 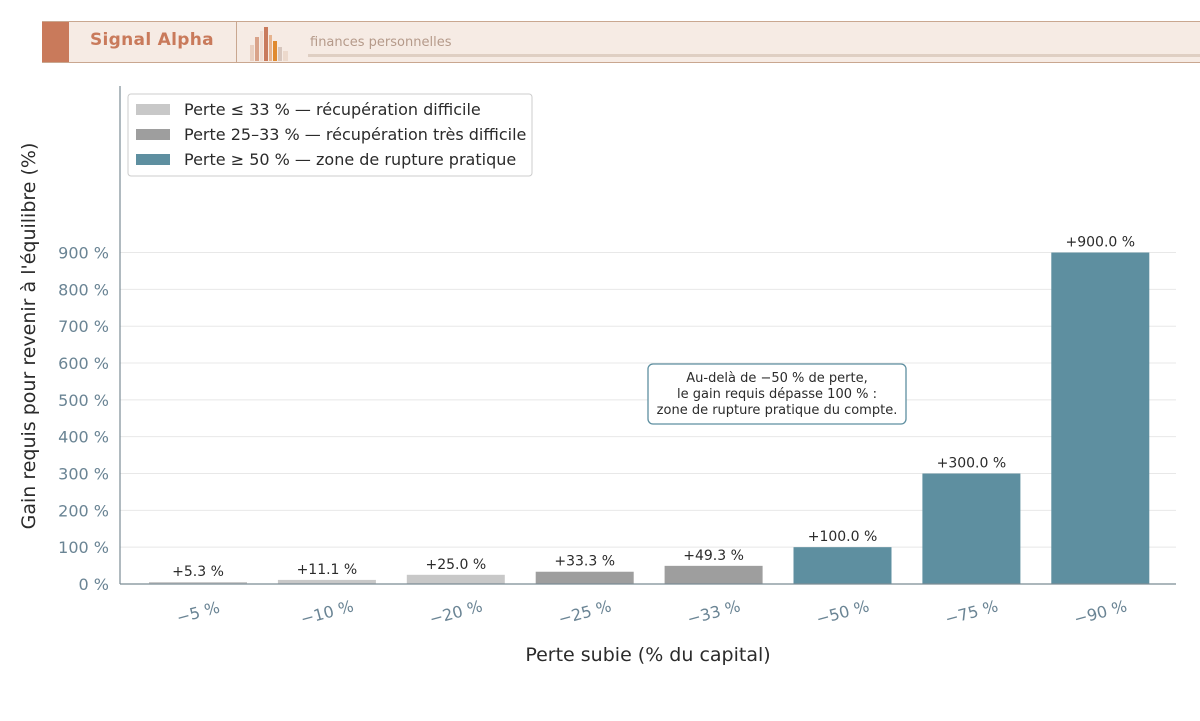 I want to click on legend-label-low: Perte ≤ 33 % — récupération difficile, so click(x=332, y=109).